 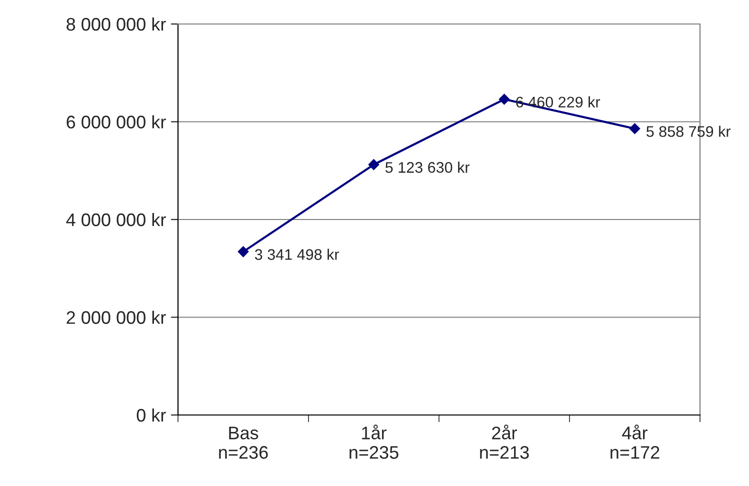 I want to click on data-label: 5 123 630 kr, so click(x=427, y=167).